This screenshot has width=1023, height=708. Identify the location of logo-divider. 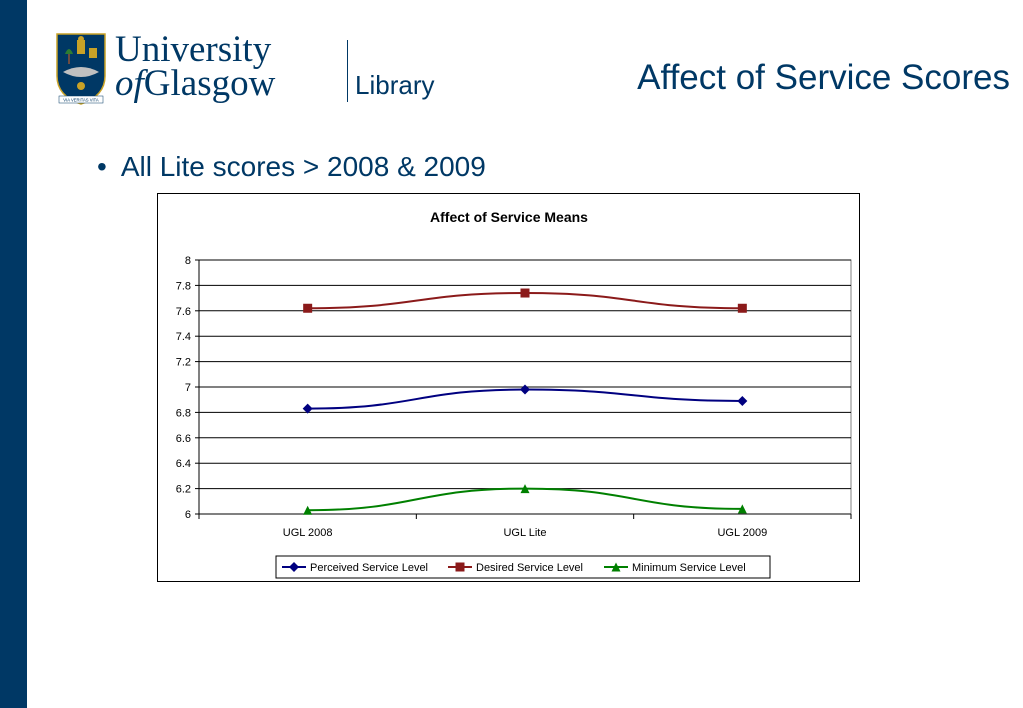
(347, 71).